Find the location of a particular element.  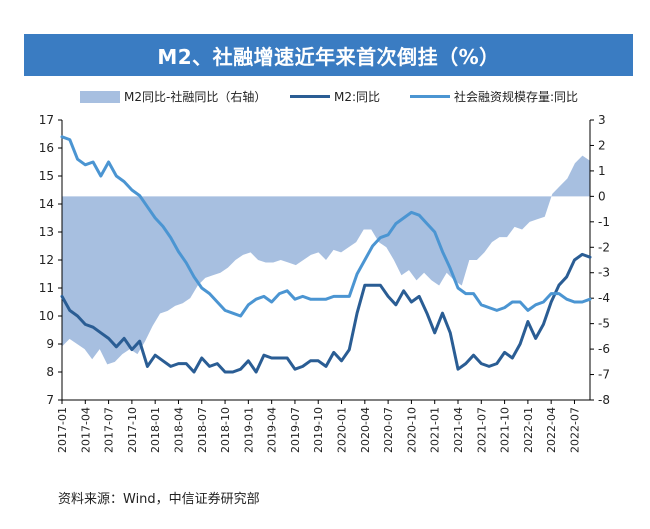

x-tick-label: 2021-07 is located at coordinates (481, 430).